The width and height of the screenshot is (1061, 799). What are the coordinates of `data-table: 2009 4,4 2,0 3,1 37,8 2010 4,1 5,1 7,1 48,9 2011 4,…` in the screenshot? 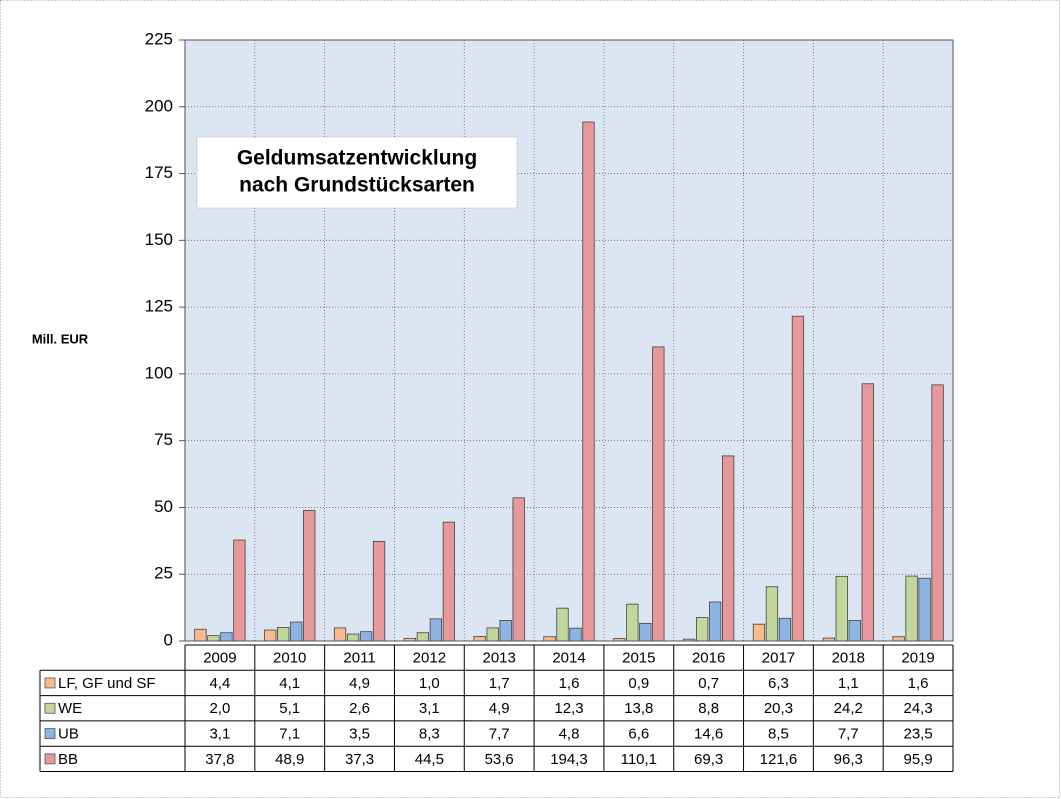 It's located at (496, 708).